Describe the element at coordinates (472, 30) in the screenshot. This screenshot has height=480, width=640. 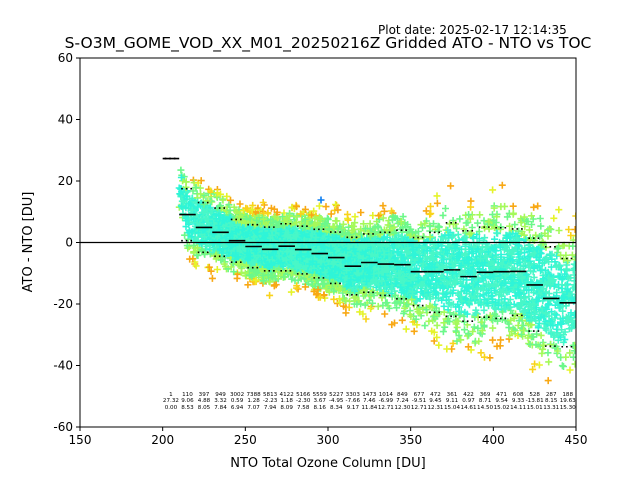
I see `plot-date-label: Plot date: 2025-02-17 12:14:35` at that location.